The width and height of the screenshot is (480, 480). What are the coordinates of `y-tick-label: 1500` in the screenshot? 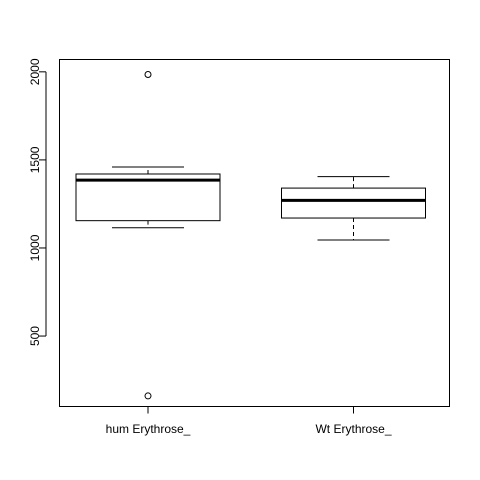 It's located at (35, 159).